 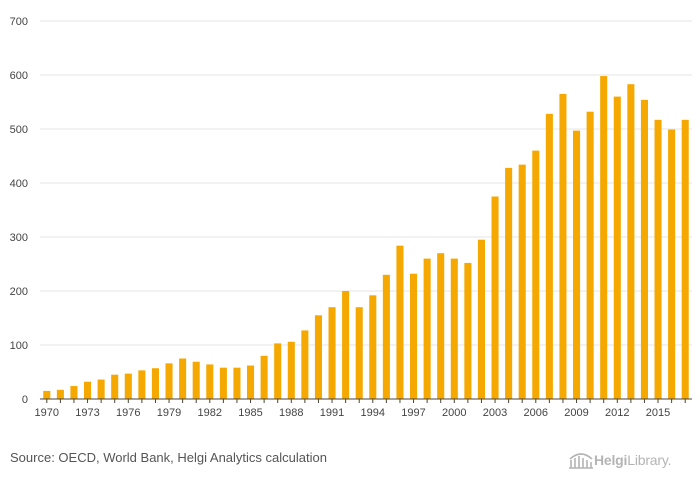 What do you see at coordinates (536, 413) in the screenshot?
I see `x-tick-label: 2006` at bounding box center [536, 413].